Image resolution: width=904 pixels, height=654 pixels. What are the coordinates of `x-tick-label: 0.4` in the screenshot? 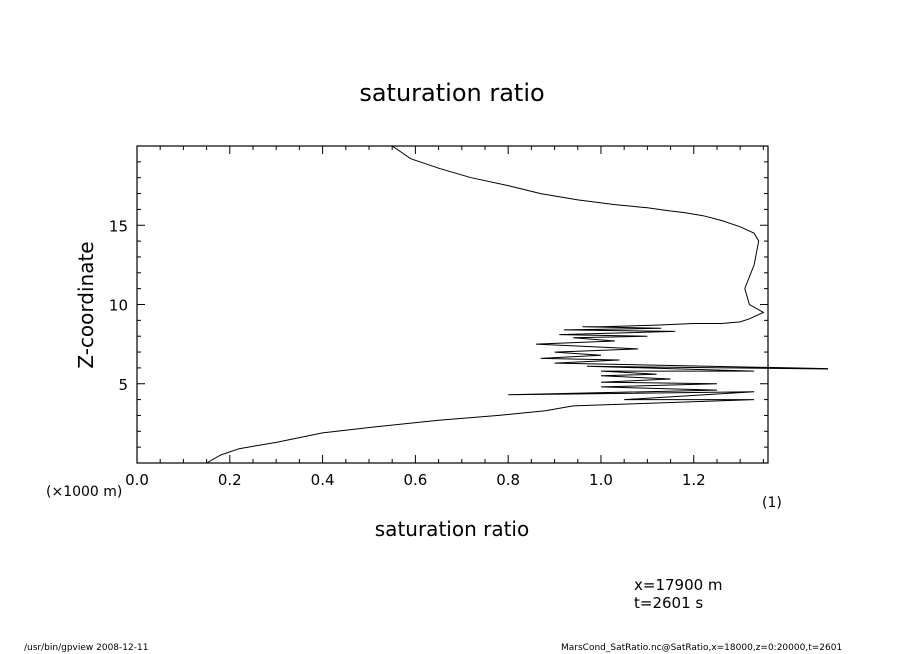 It's located at (323, 480).